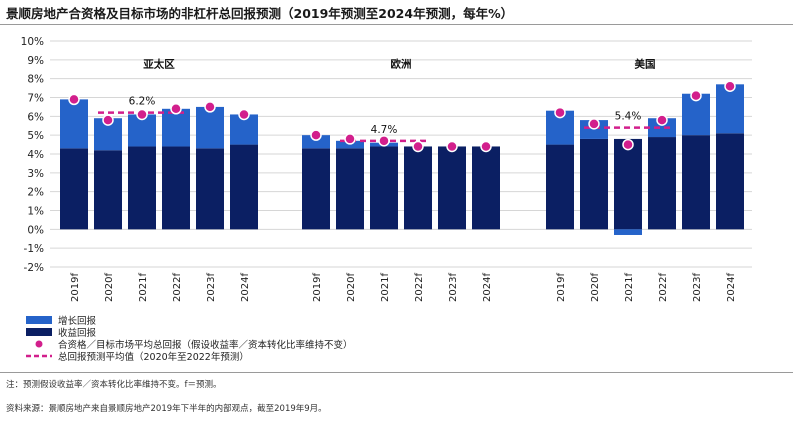  What do you see at coordinates (396, 372) in the screenshot?
I see `frame-bottom-divider` at bounding box center [396, 372].